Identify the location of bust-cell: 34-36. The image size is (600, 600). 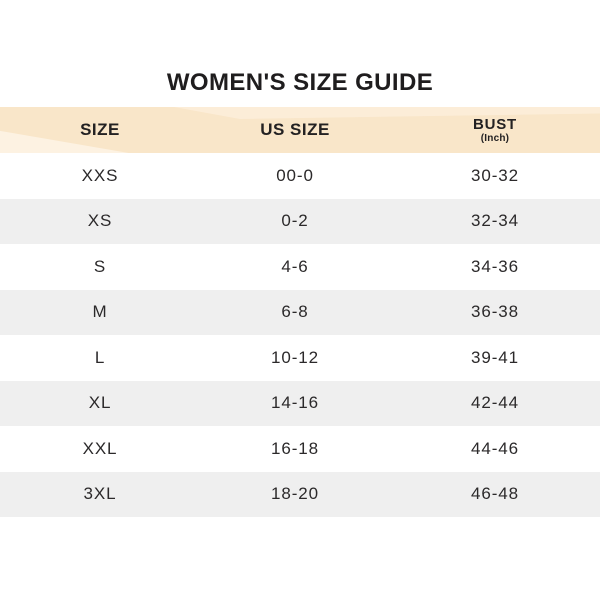
(495, 266).